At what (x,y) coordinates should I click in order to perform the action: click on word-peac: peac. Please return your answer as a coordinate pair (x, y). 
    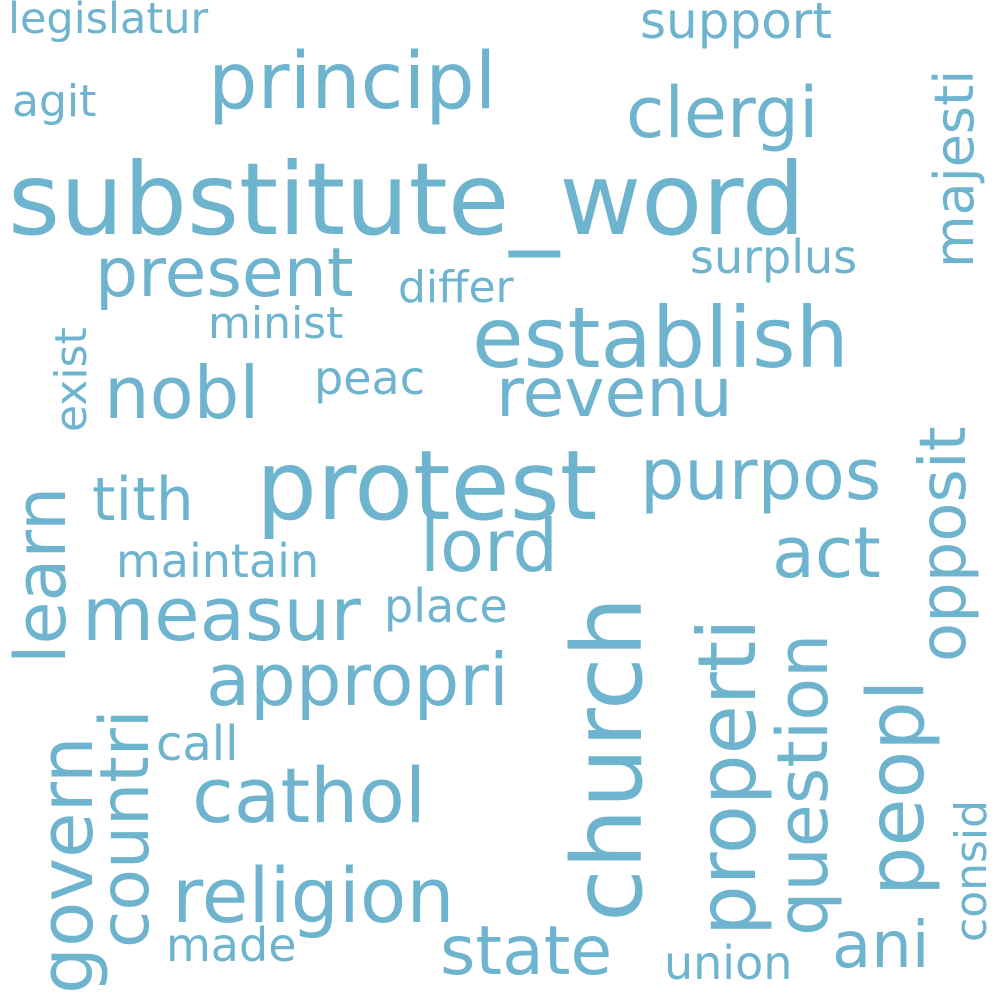
    Looking at the image, I should click on (369, 378).